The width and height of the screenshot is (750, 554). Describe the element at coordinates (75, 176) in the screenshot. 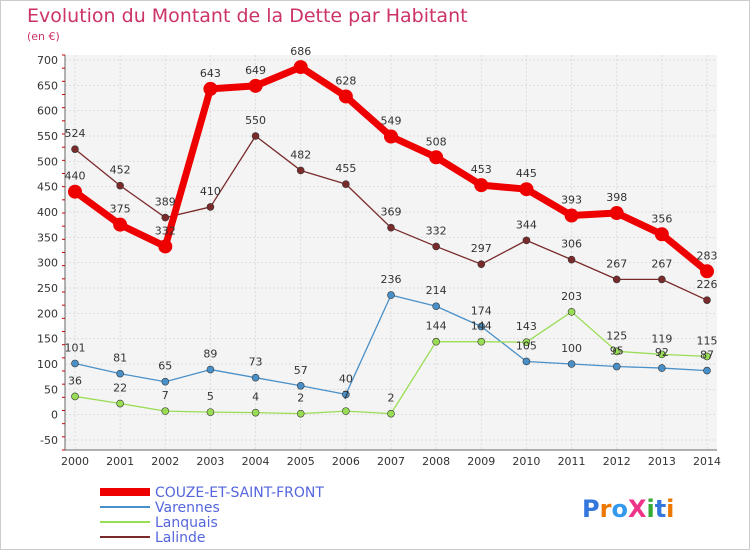

I see `data-label: 440` at that location.